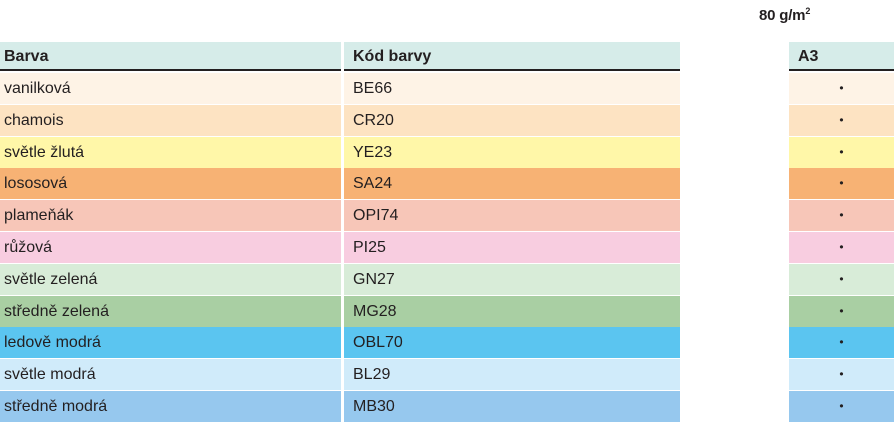 This screenshot has height=444, width=894. What do you see at coordinates (512, 120) in the screenshot?
I see `color-code-cell: CR20` at bounding box center [512, 120].